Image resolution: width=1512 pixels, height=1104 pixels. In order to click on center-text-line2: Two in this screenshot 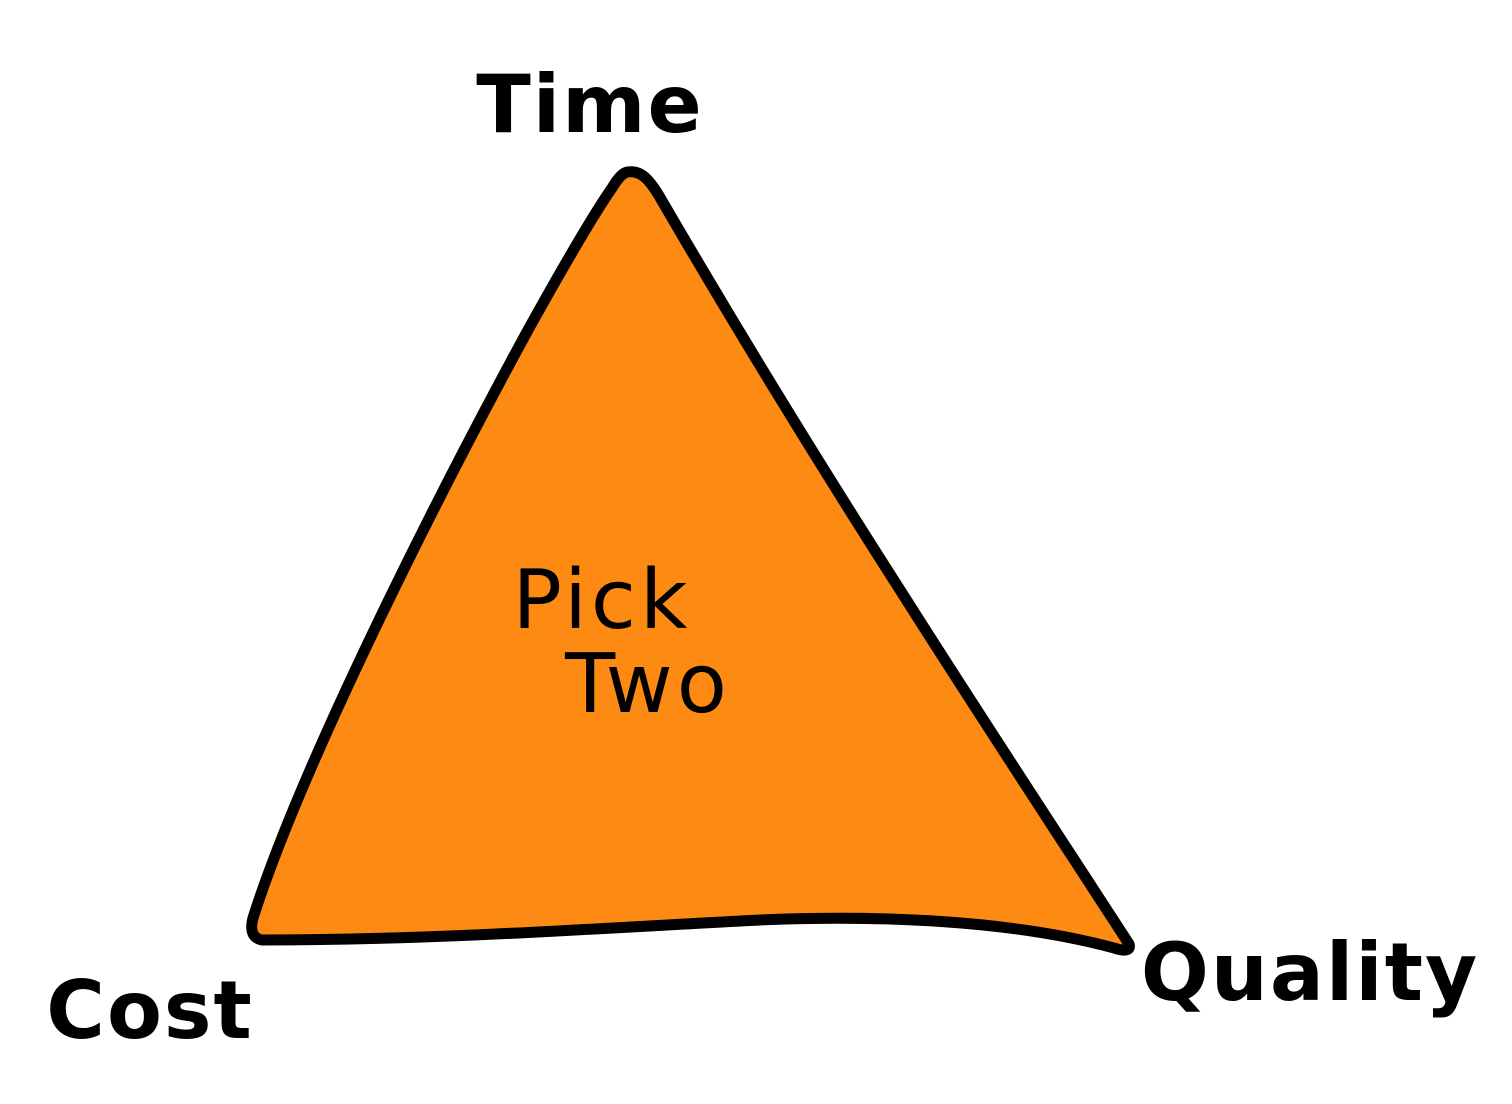, I will do `click(647, 684)`.